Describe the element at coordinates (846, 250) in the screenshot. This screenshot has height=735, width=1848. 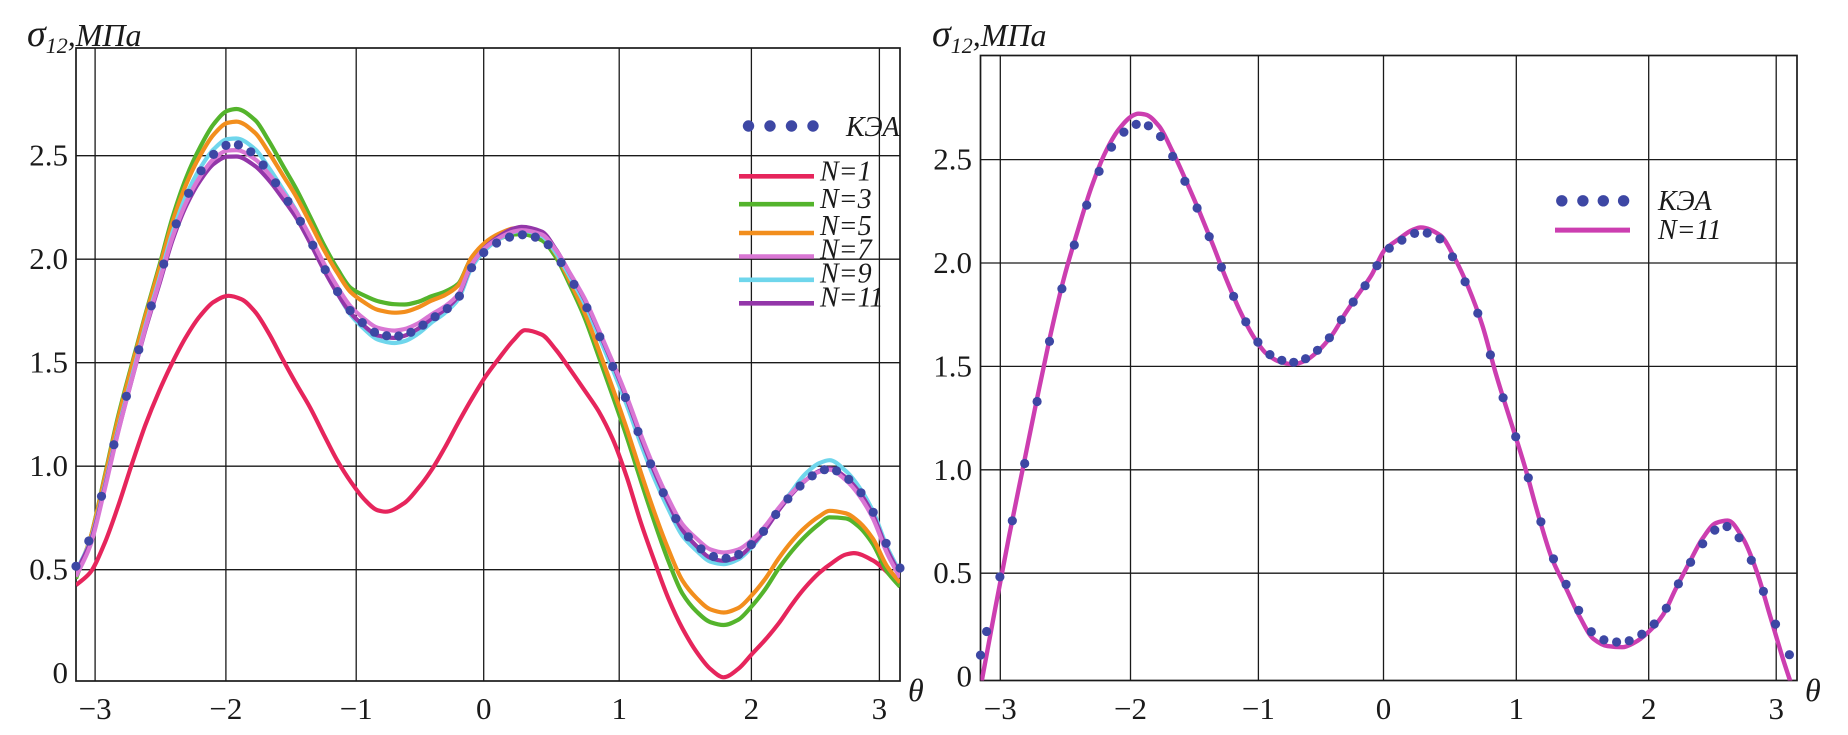
I see `svg-text: N=7` at that location.